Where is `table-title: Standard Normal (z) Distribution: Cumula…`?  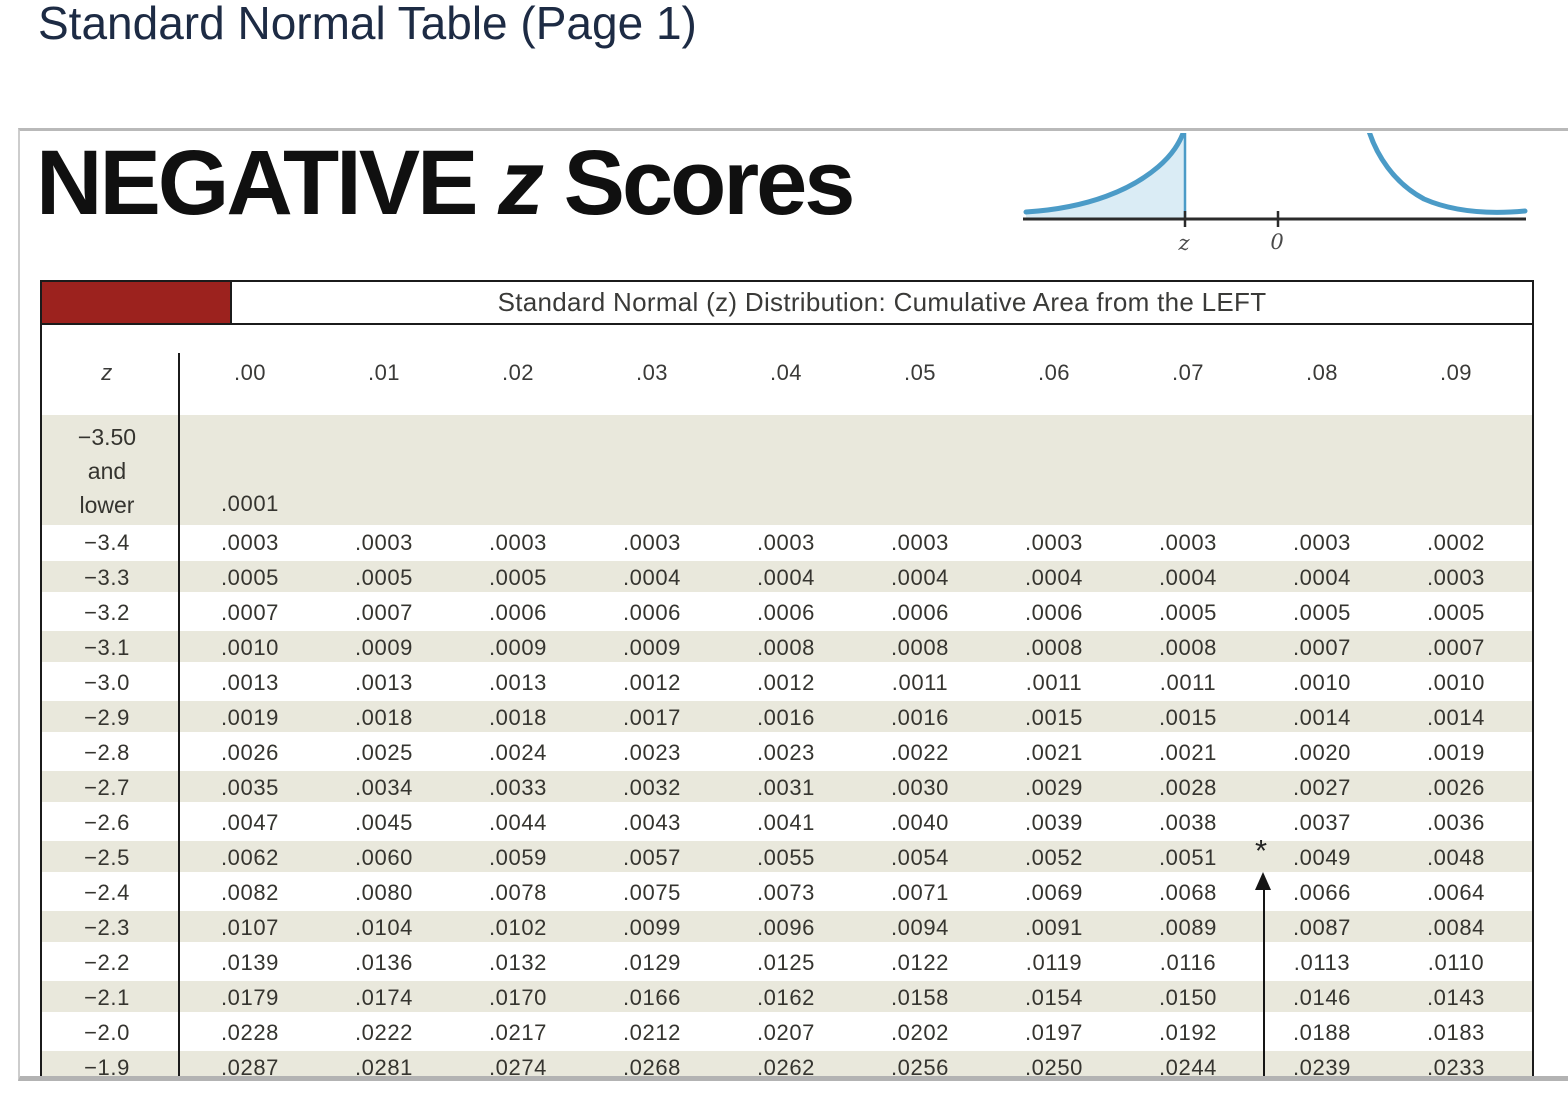
table-title: Standard Normal (z) Distribution: Cumula… is located at coordinates (882, 302).